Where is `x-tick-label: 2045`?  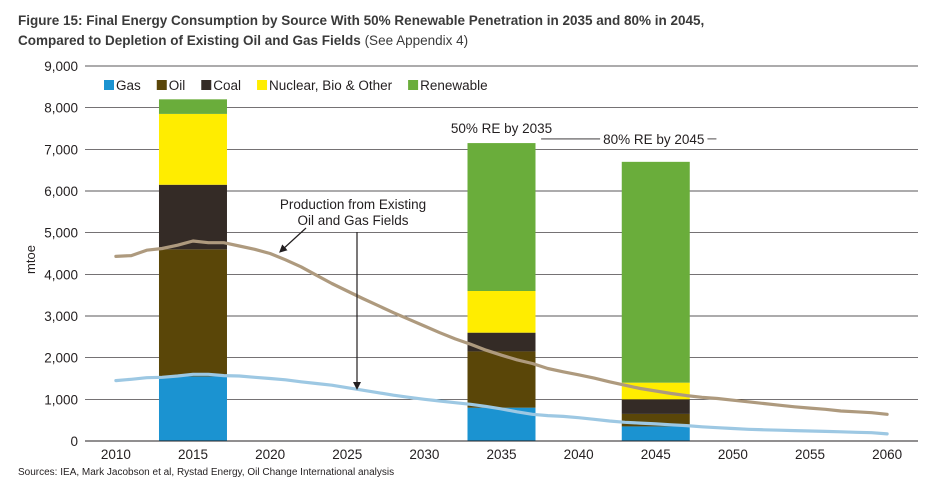 x-tick-label: 2045 is located at coordinates (656, 454).